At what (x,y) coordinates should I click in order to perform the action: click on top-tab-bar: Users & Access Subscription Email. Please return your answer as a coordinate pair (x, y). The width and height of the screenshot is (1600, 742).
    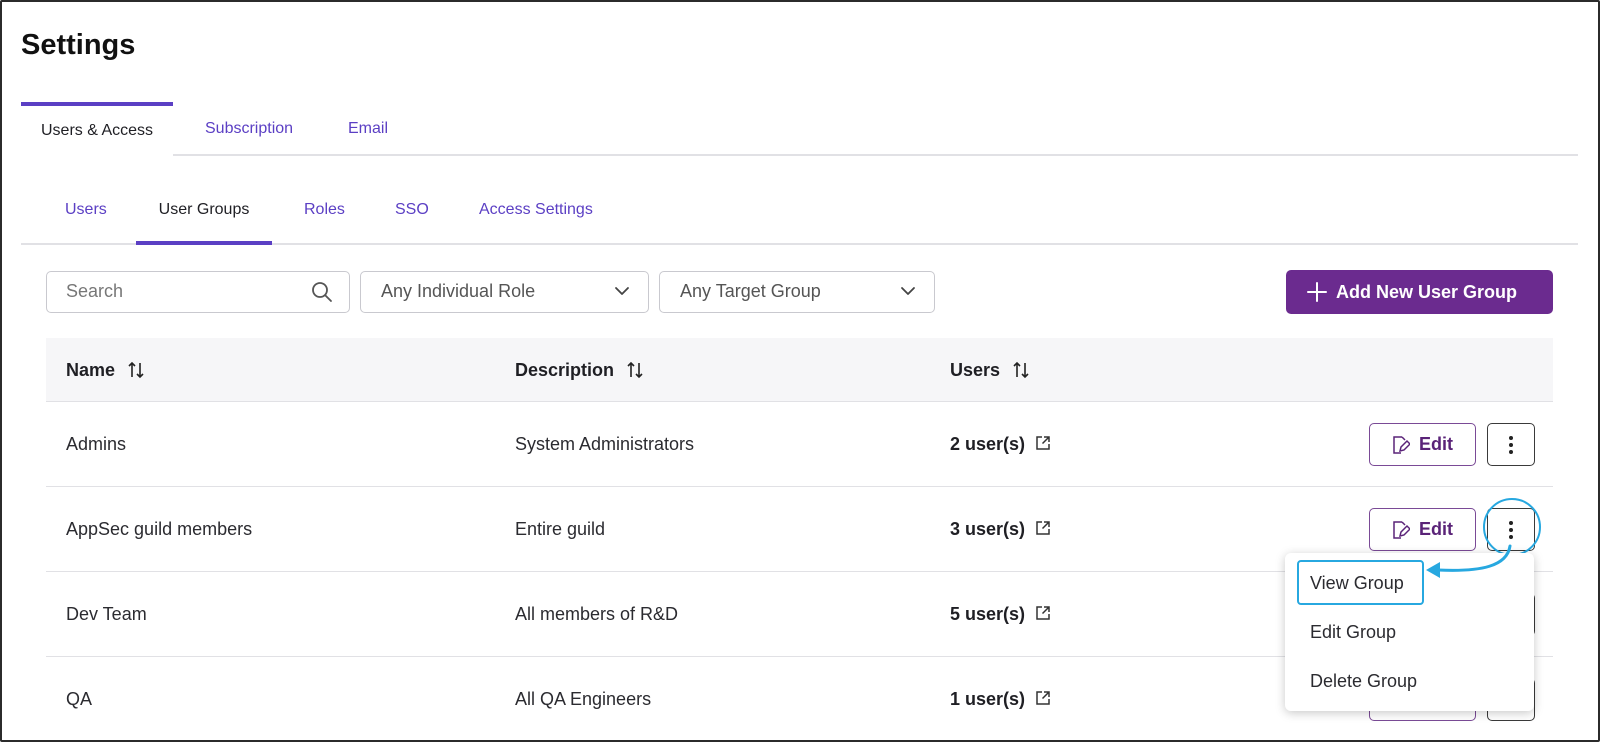
    Looking at the image, I should click on (799, 129).